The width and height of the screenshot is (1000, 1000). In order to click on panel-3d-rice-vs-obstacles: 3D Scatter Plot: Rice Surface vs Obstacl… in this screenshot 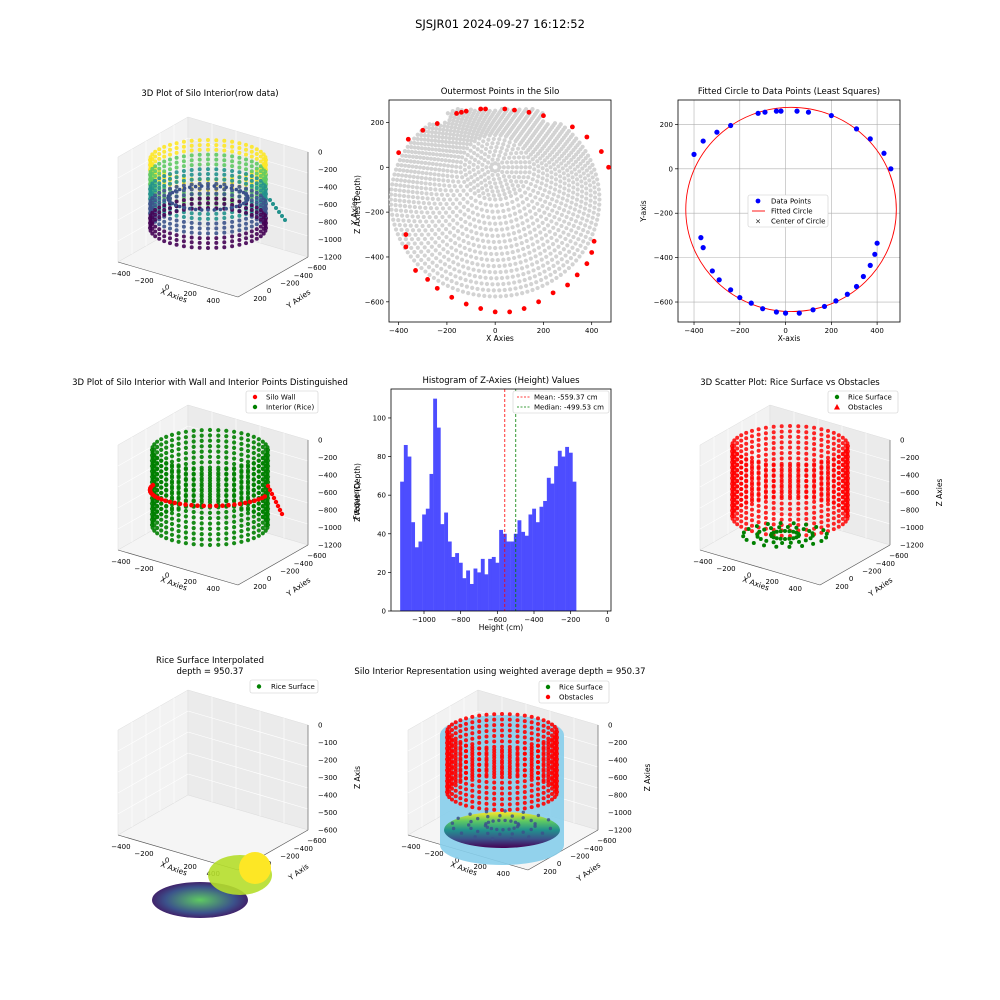, I will do `click(818, 488)`.